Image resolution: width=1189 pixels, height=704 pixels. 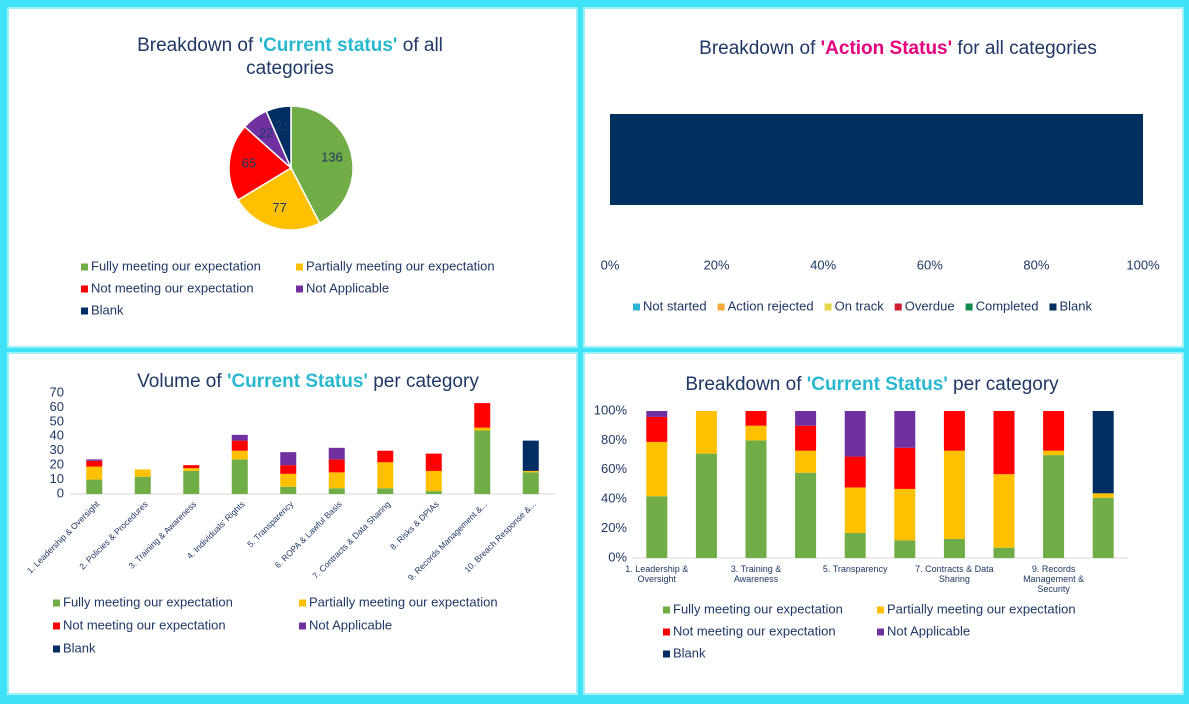 What do you see at coordinates (249, 163) in the screenshot?
I see `data-label: 65` at bounding box center [249, 163].